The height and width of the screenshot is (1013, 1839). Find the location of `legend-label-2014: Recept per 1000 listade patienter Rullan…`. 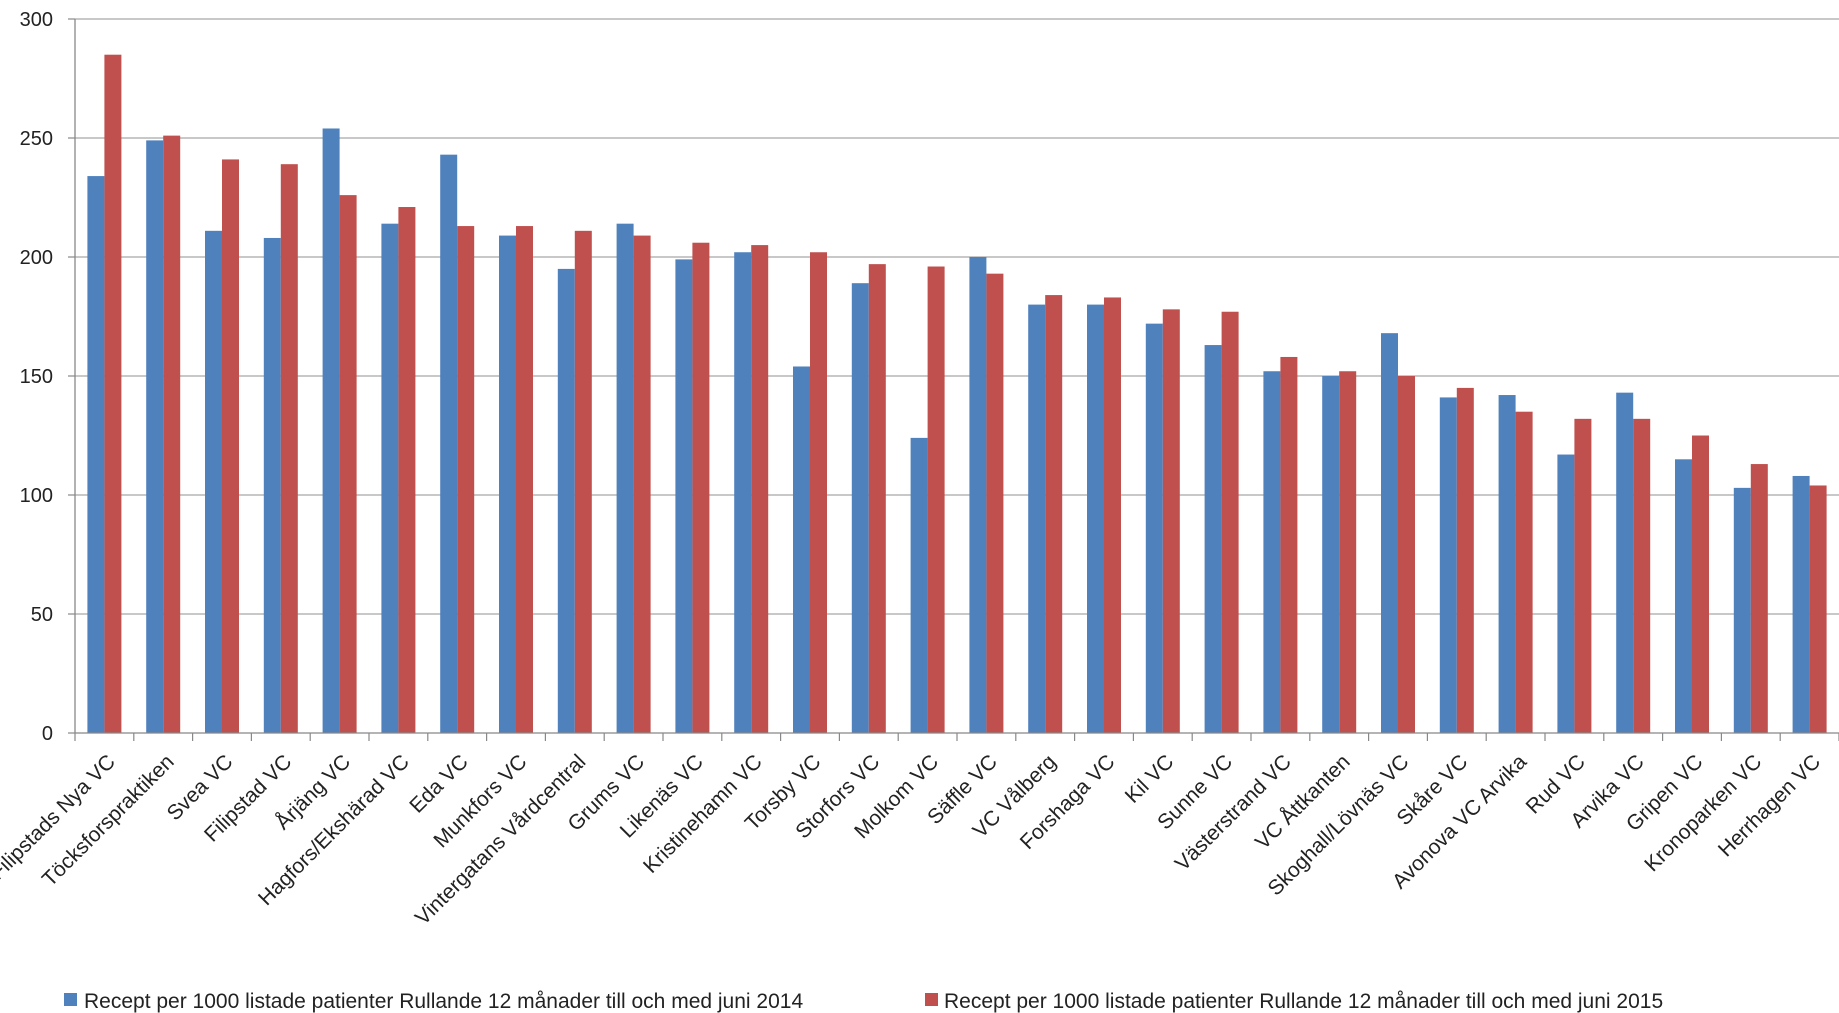

legend-label-2014: Recept per 1000 listade patienter Rullan… is located at coordinates (443, 1001).